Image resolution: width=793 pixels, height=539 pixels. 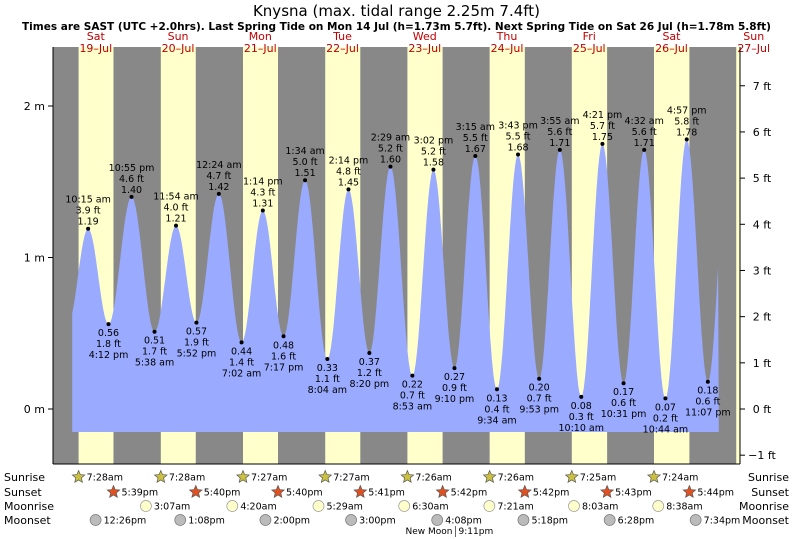 I want to click on high-tide-time: 10:55 pm, so click(x=132, y=168).